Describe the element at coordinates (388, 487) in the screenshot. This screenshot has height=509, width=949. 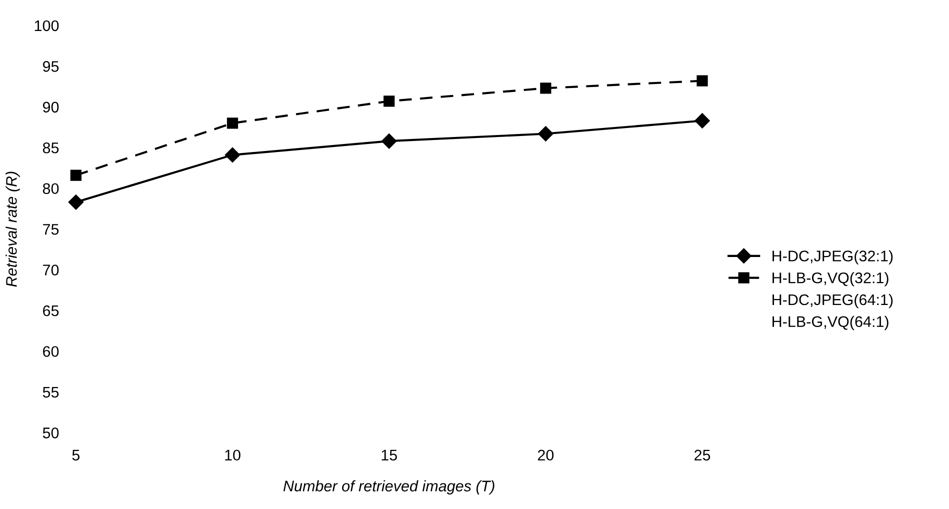
I see `x-axis-title: Number of retrieved images (T)` at that location.